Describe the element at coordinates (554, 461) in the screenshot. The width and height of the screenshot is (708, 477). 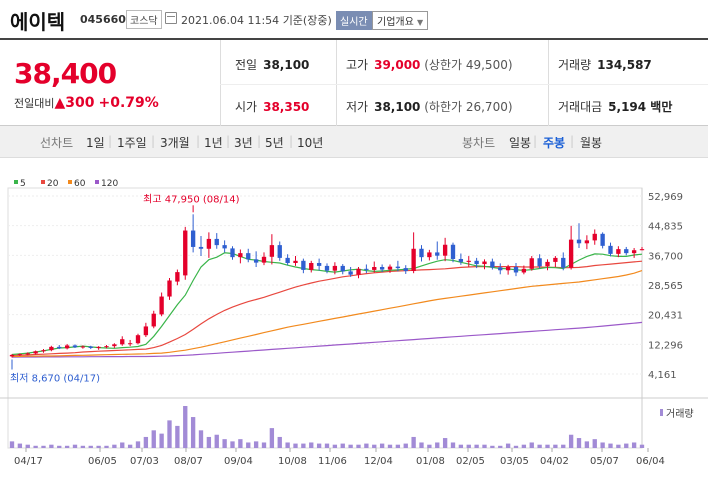
I see `x-tick-label: 04/02` at that location.